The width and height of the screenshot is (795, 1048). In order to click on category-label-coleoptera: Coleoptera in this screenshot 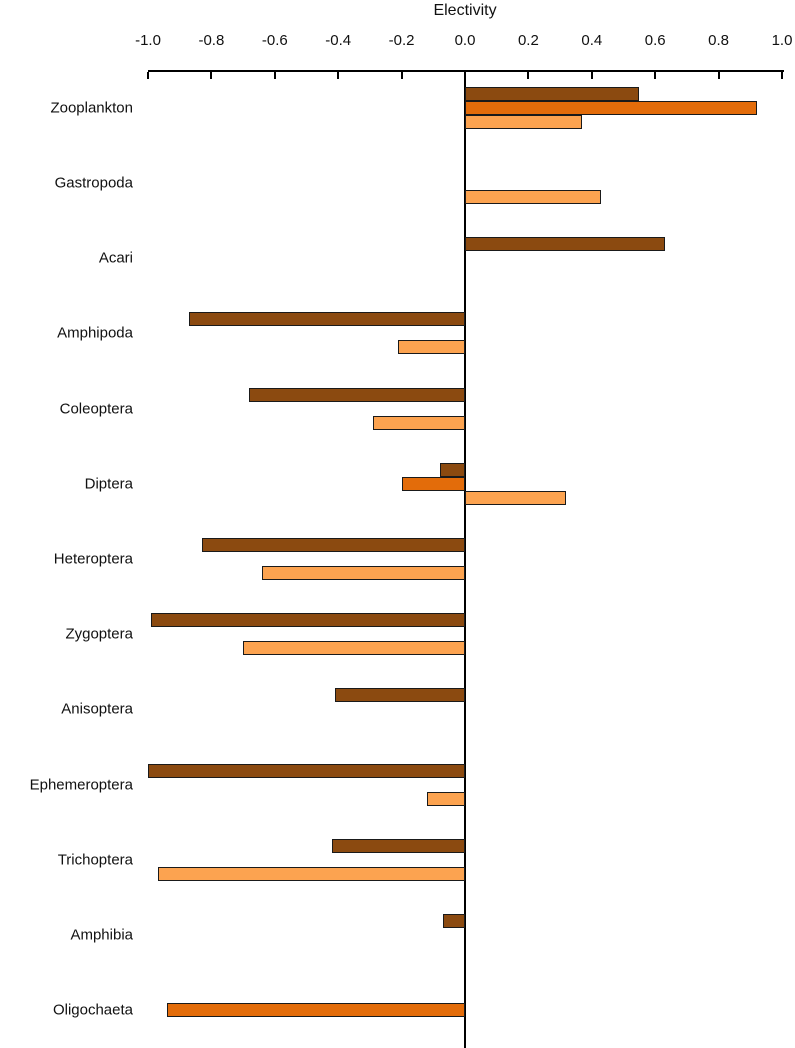, I will do `click(96, 409)`.